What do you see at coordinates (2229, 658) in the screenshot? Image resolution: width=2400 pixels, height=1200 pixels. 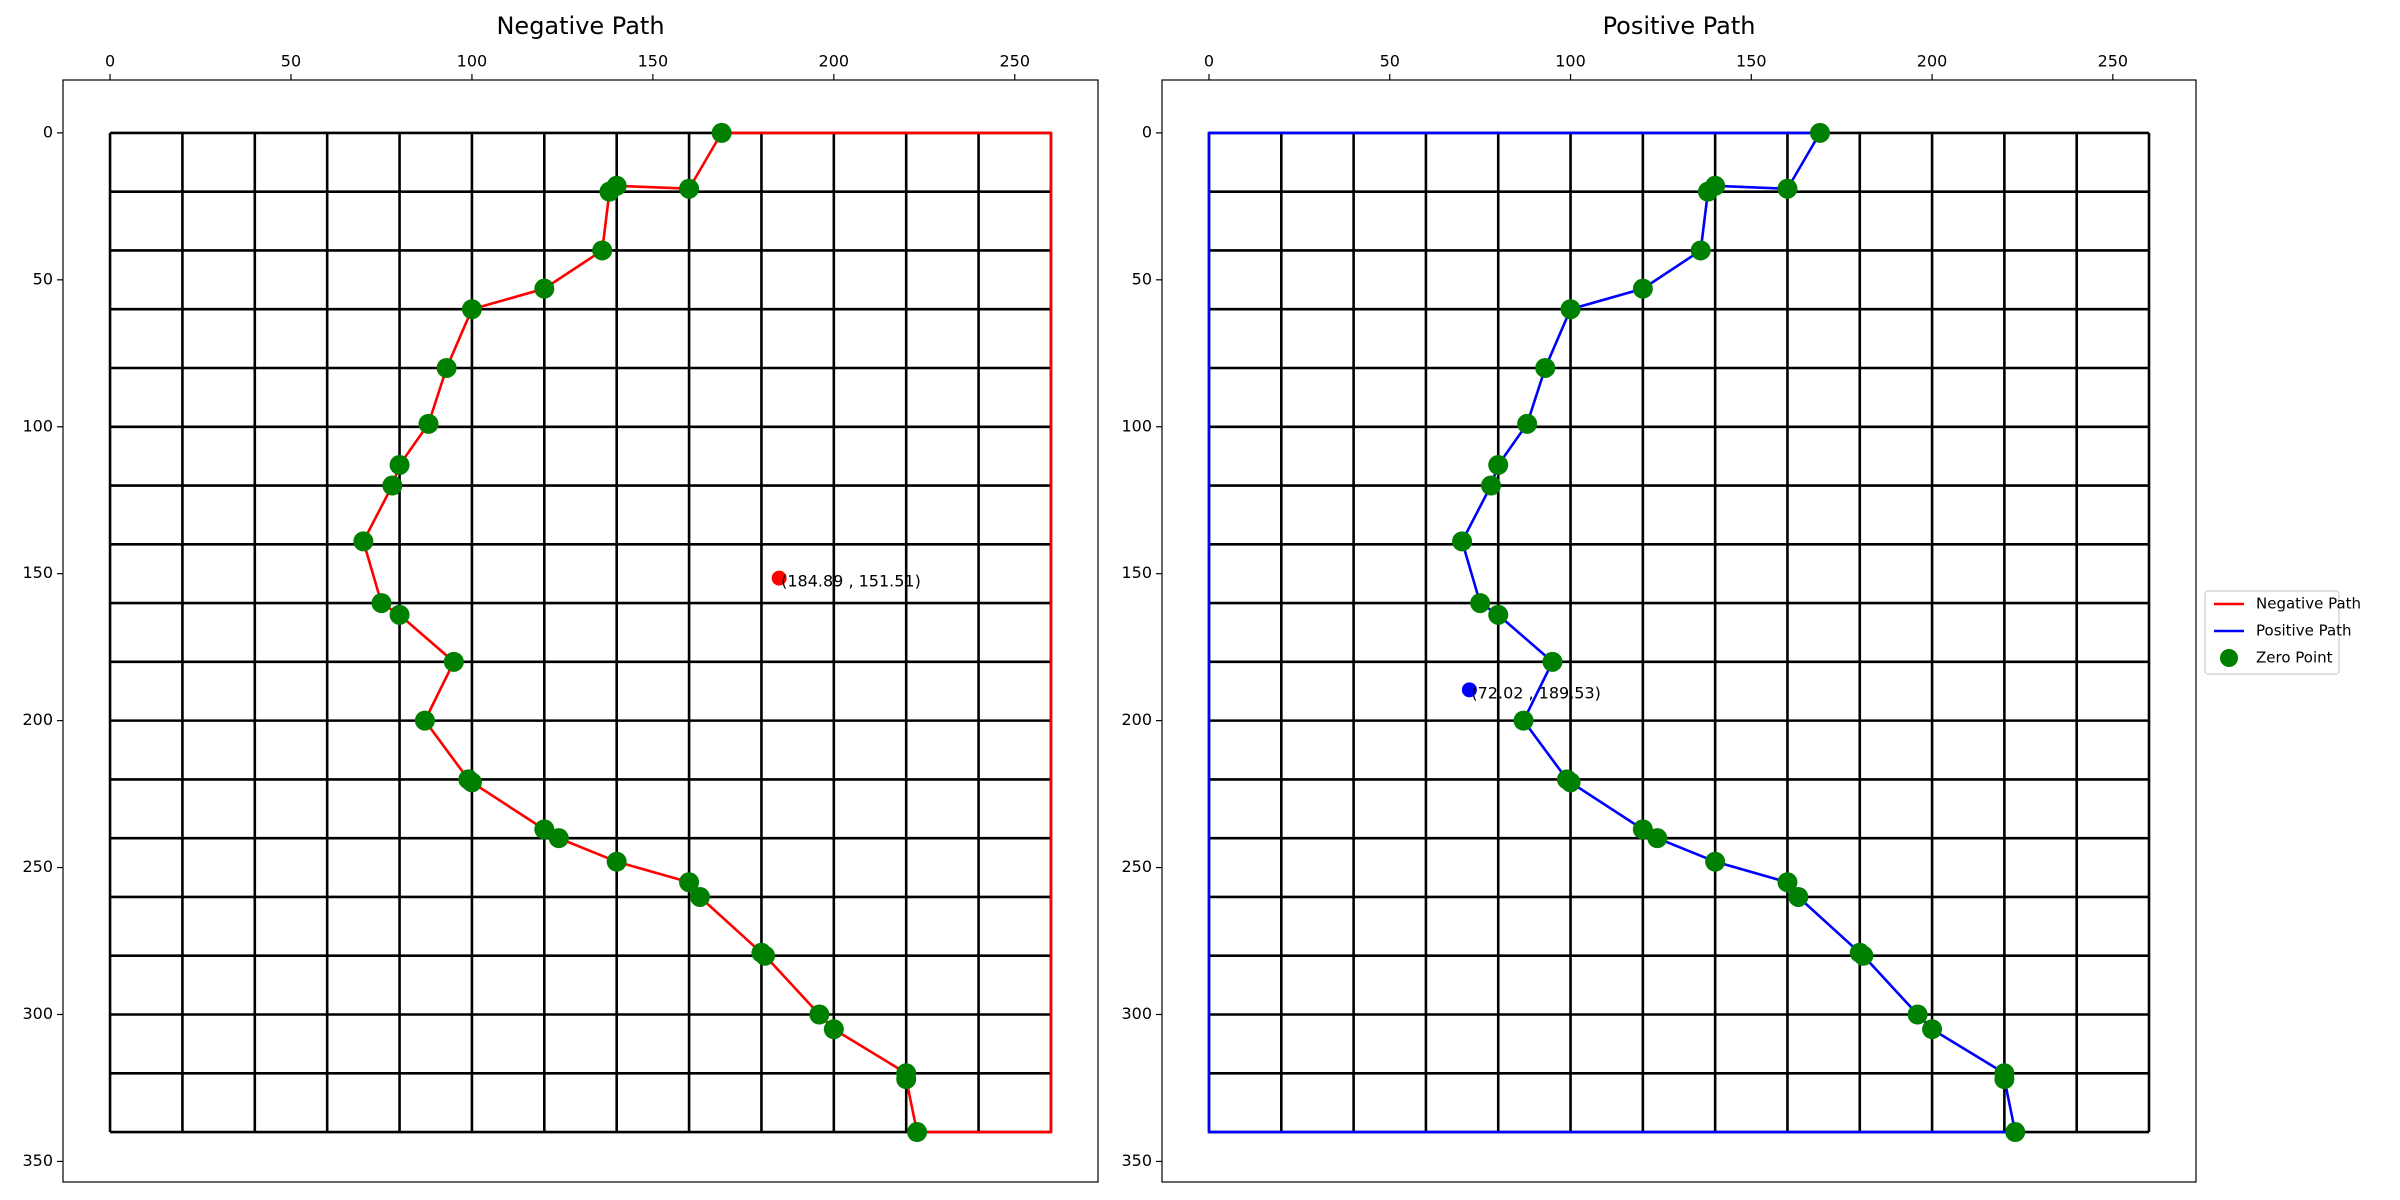 I see `legend-symbol` at bounding box center [2229, 658].